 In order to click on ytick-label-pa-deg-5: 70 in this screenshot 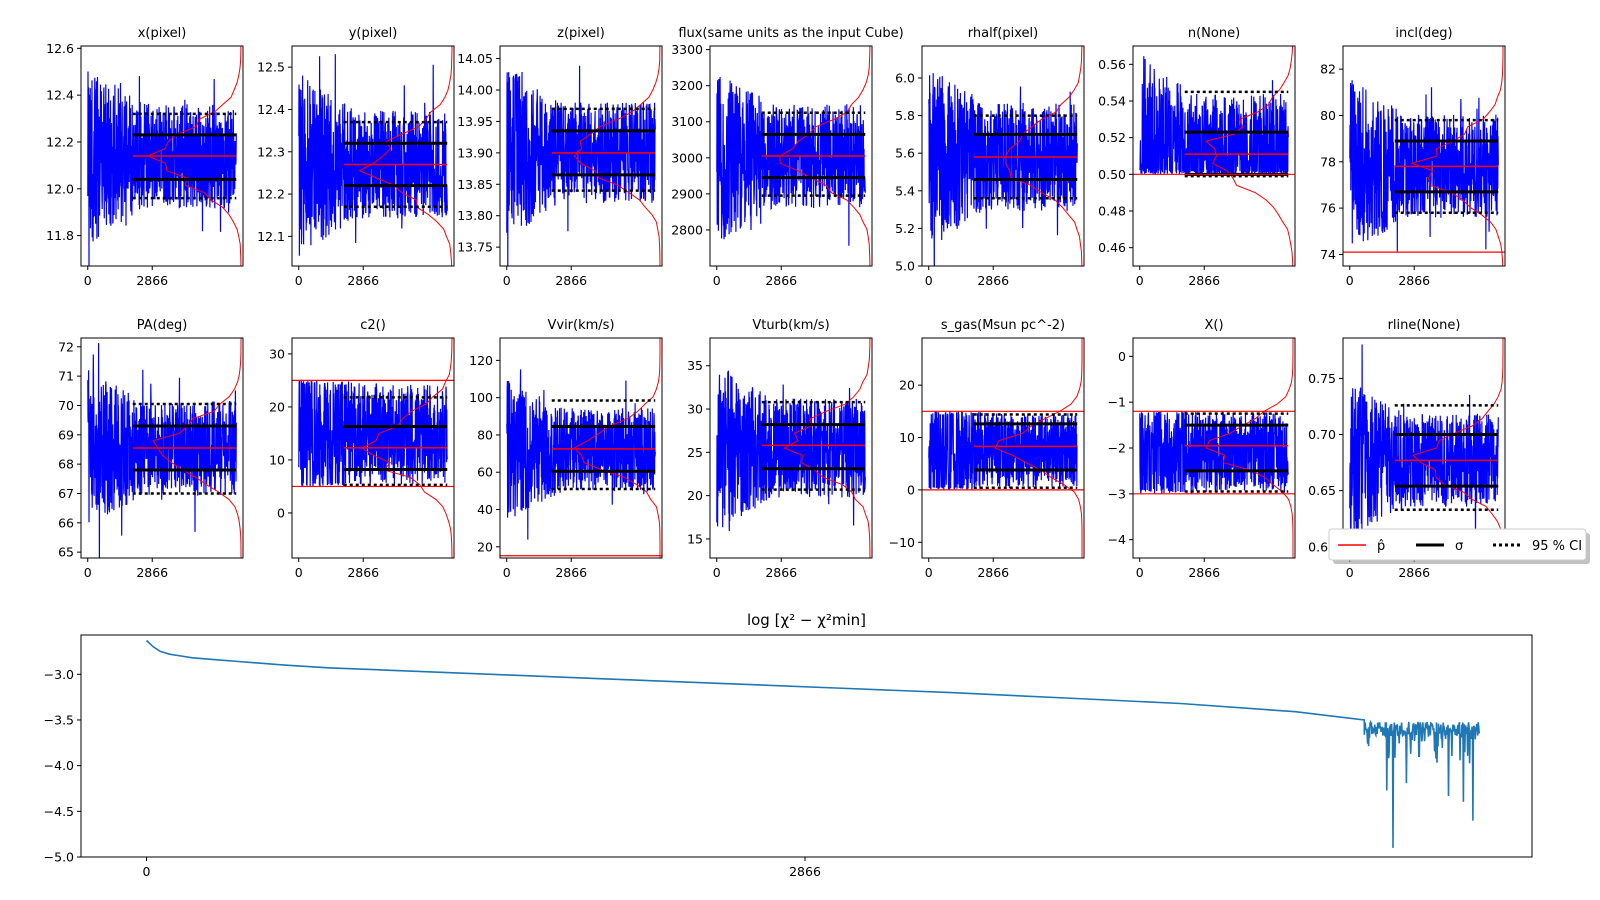, I will do `click(66, 405)`.